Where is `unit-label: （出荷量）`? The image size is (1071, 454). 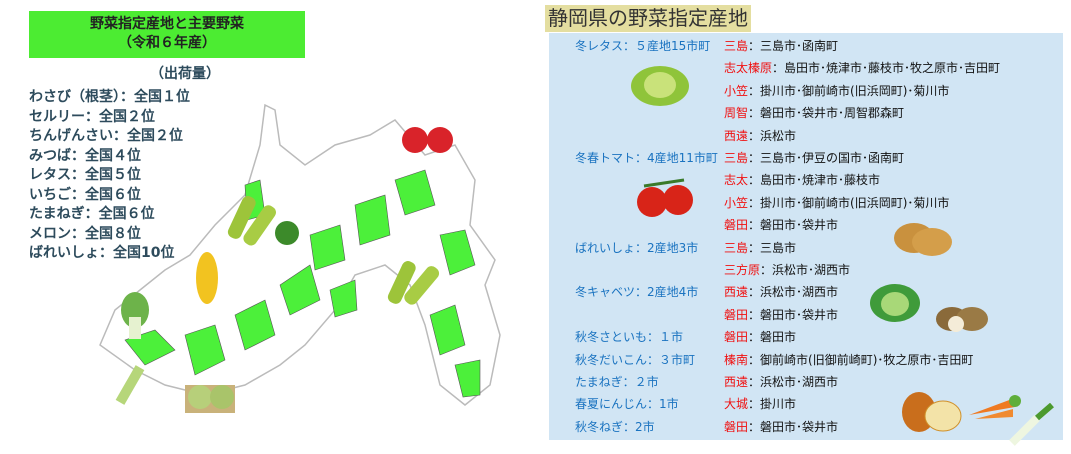
unit-label: （出荷量） is located at coordinates (185, 74).